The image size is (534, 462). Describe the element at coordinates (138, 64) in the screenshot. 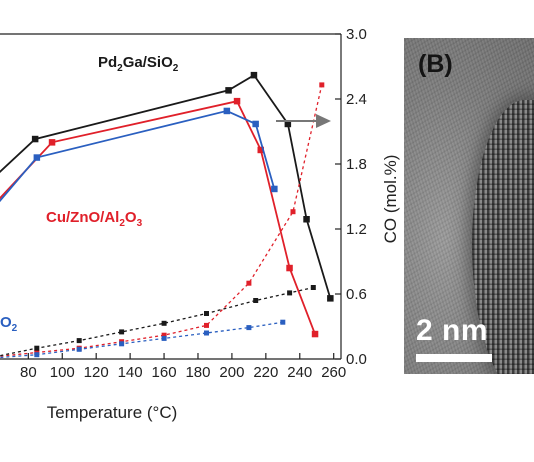

I see `series-label-pd2ga-sio2: Pd2Ga/SiO2` at that location.